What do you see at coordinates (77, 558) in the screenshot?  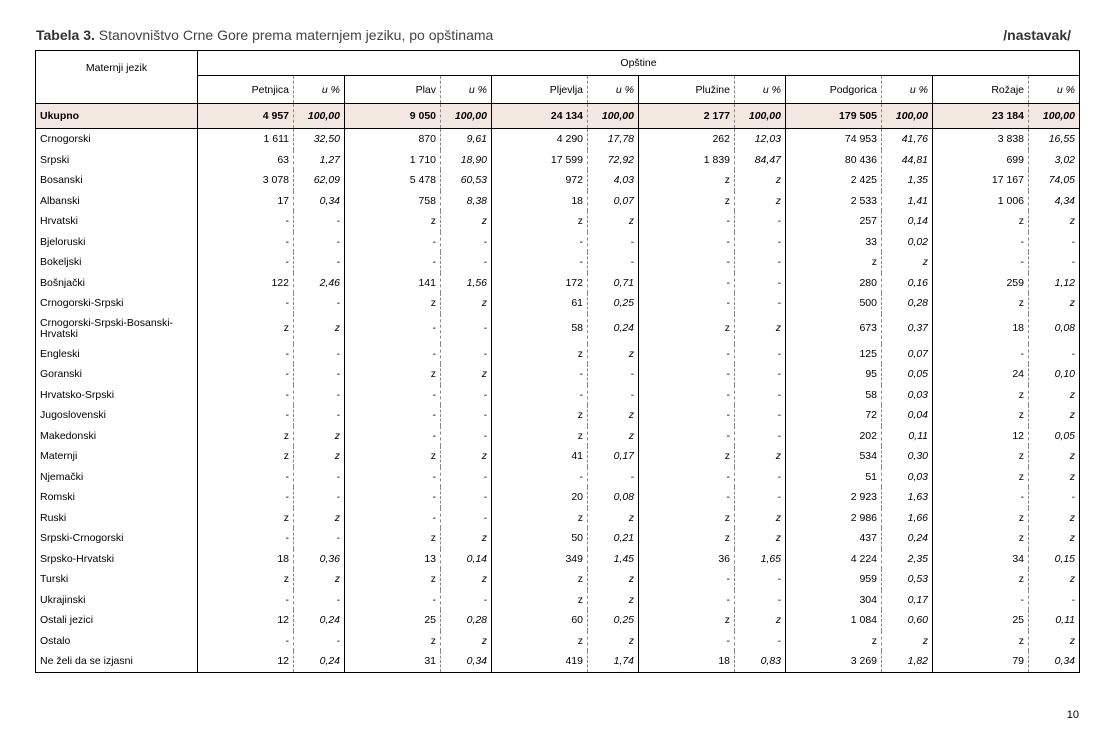 I see `row-label: Srpsko-Hrvatski` at bounding box center [77, 558].